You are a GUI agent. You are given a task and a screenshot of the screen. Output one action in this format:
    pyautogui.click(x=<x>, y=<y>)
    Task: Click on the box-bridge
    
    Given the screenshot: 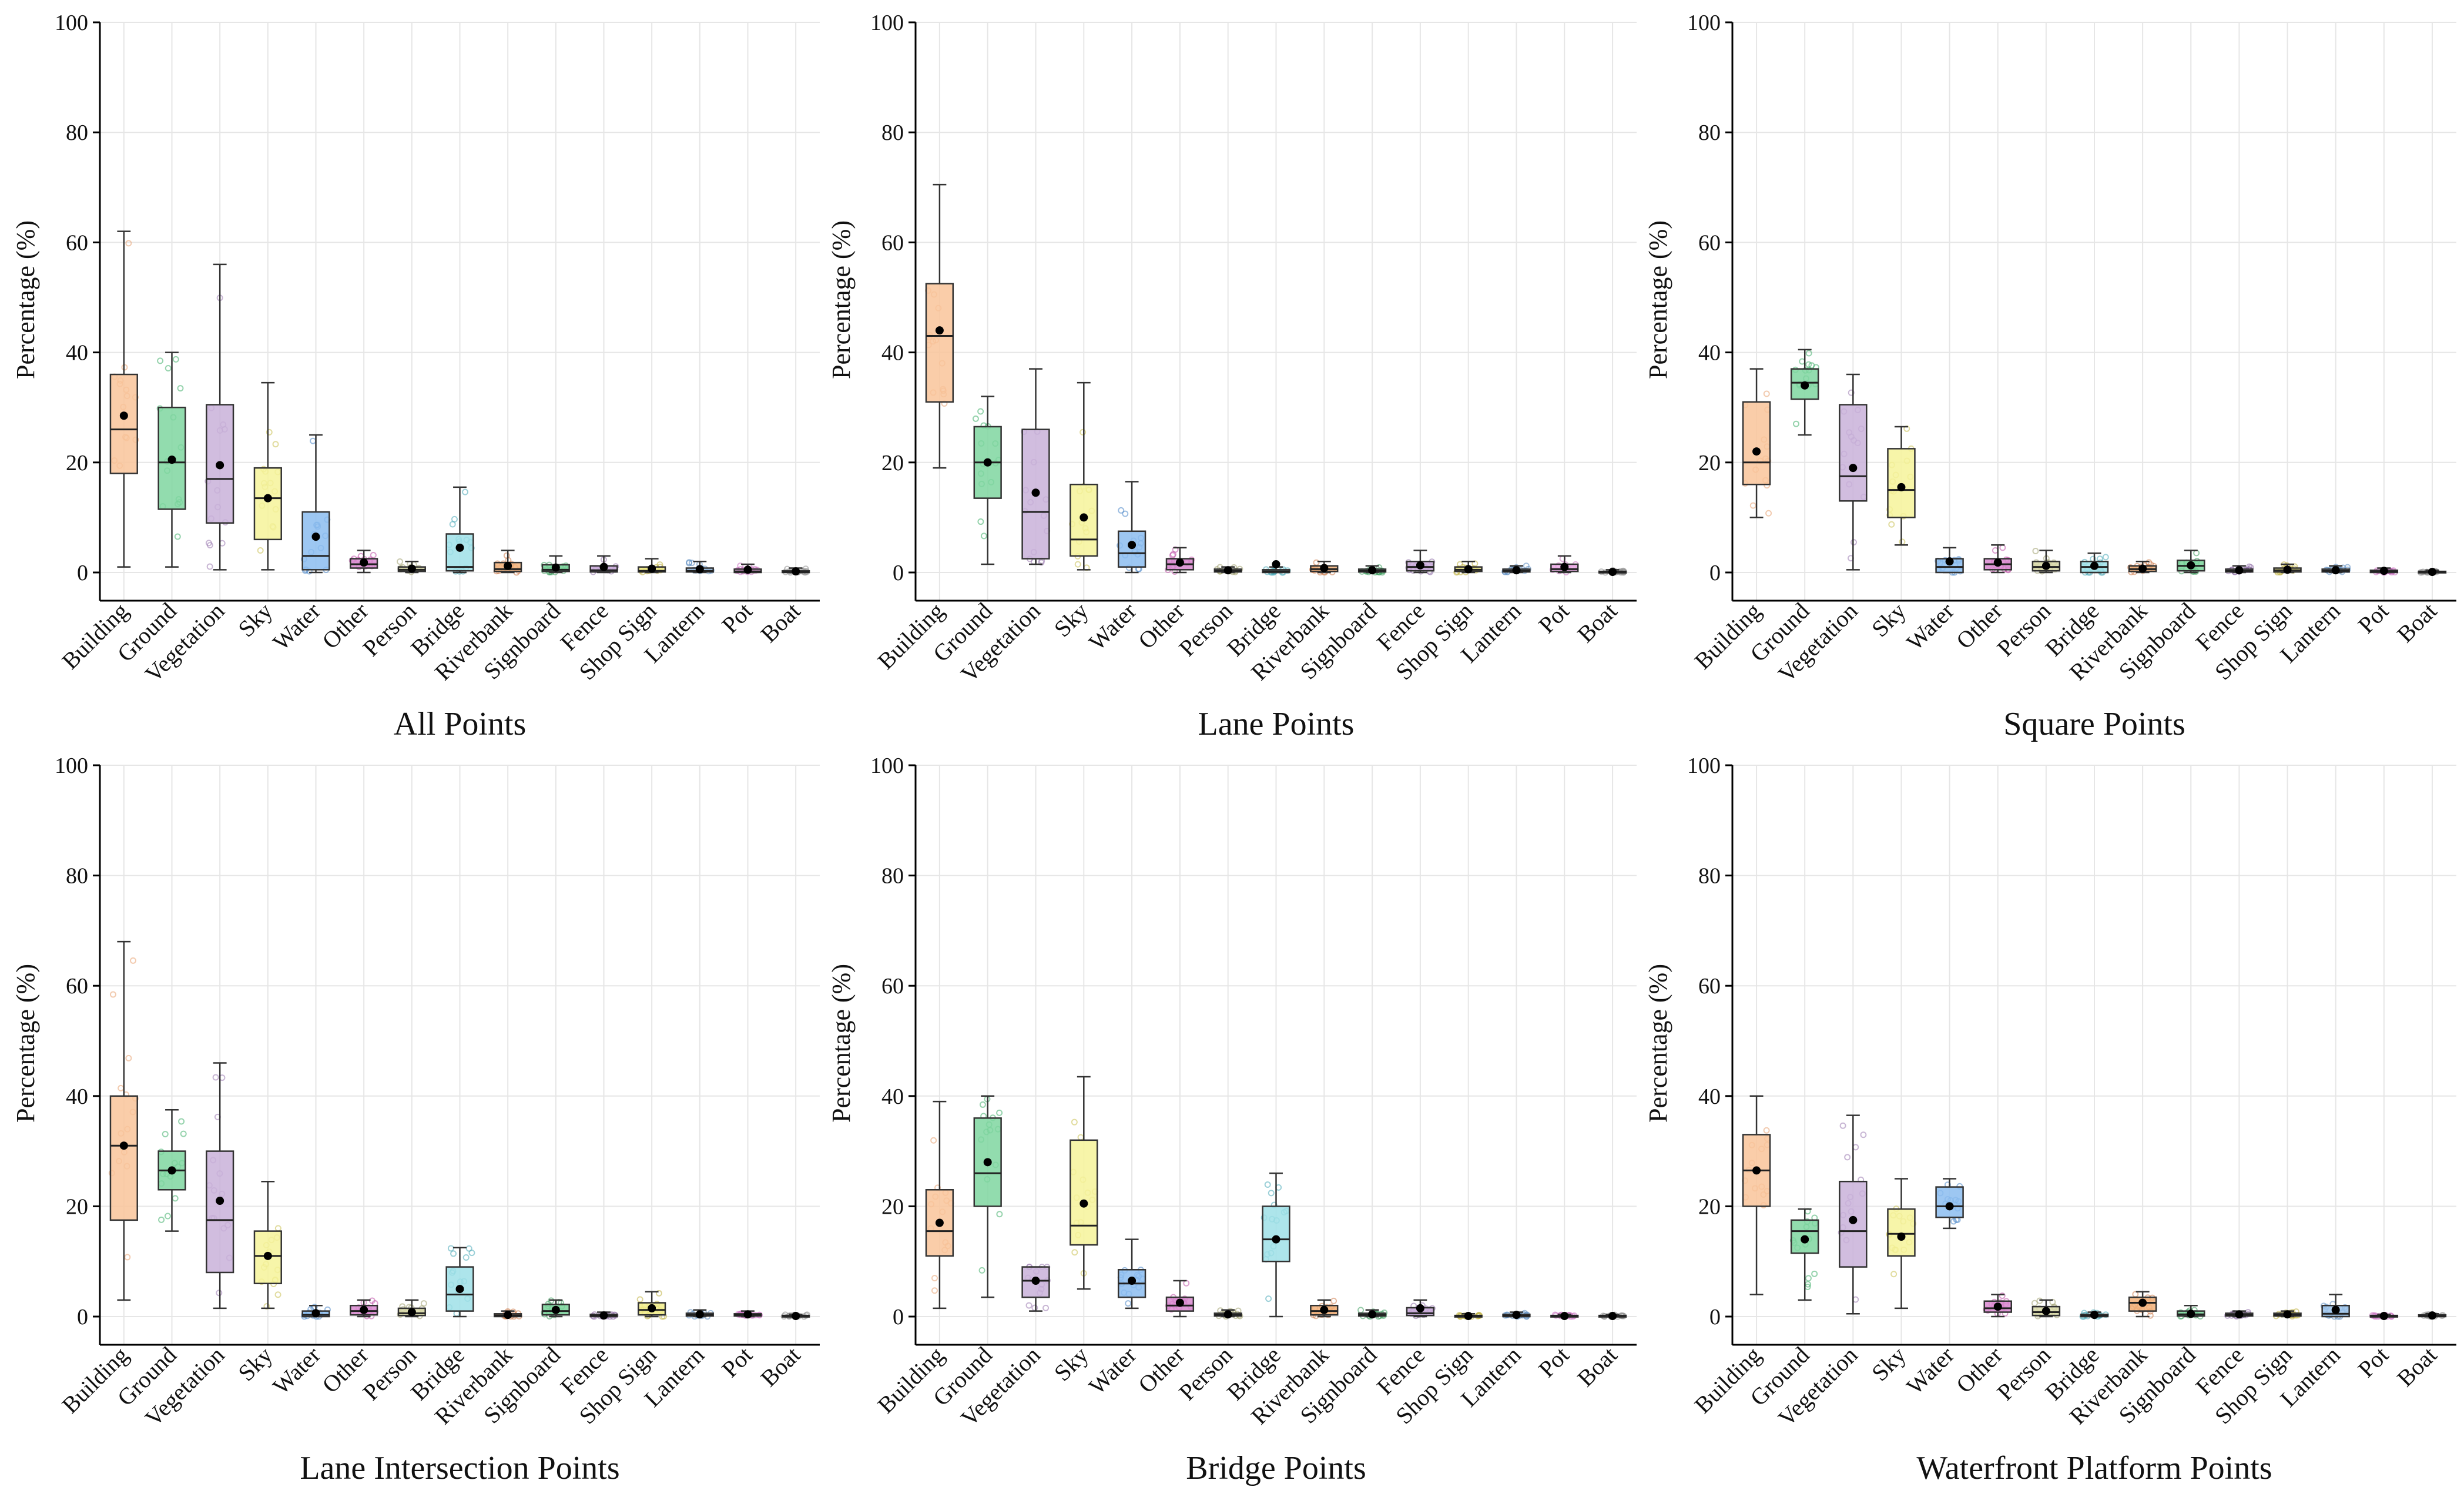 What is the action you would take?
    pyautogui.click(x=460, y=1281)
    